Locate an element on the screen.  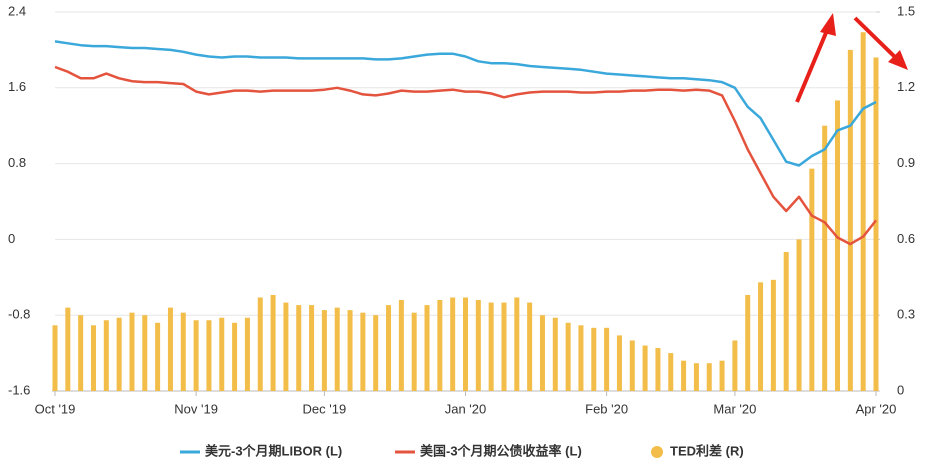
x-tick-label: Feb '20 is located at coordinates (606, 408).